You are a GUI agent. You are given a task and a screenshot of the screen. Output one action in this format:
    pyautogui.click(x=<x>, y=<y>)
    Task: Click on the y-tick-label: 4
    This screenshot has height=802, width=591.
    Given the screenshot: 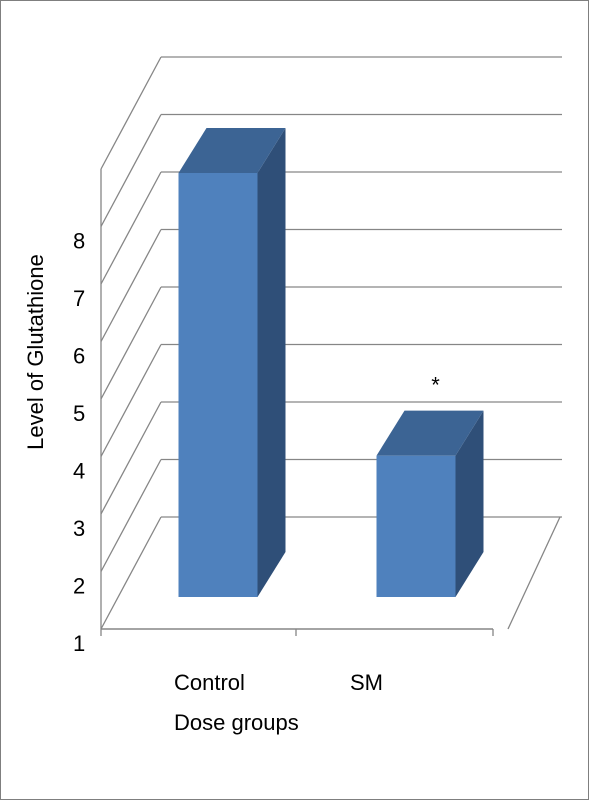 What is the action you would take?
    pyautogui.click(x=79, y=471)
    